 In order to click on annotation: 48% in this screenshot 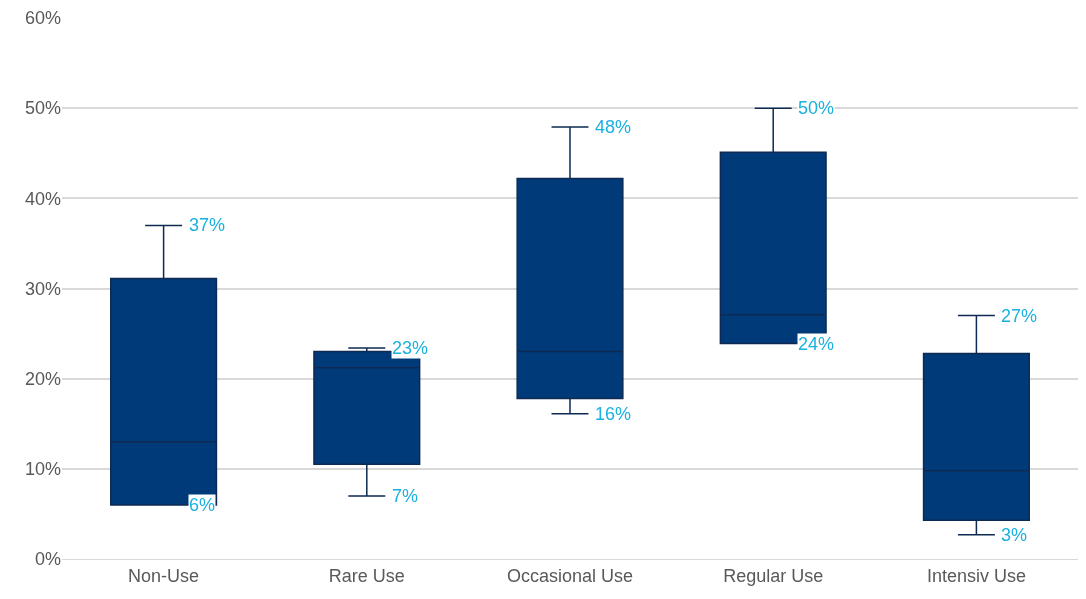, I will do `click(613, 127)`.